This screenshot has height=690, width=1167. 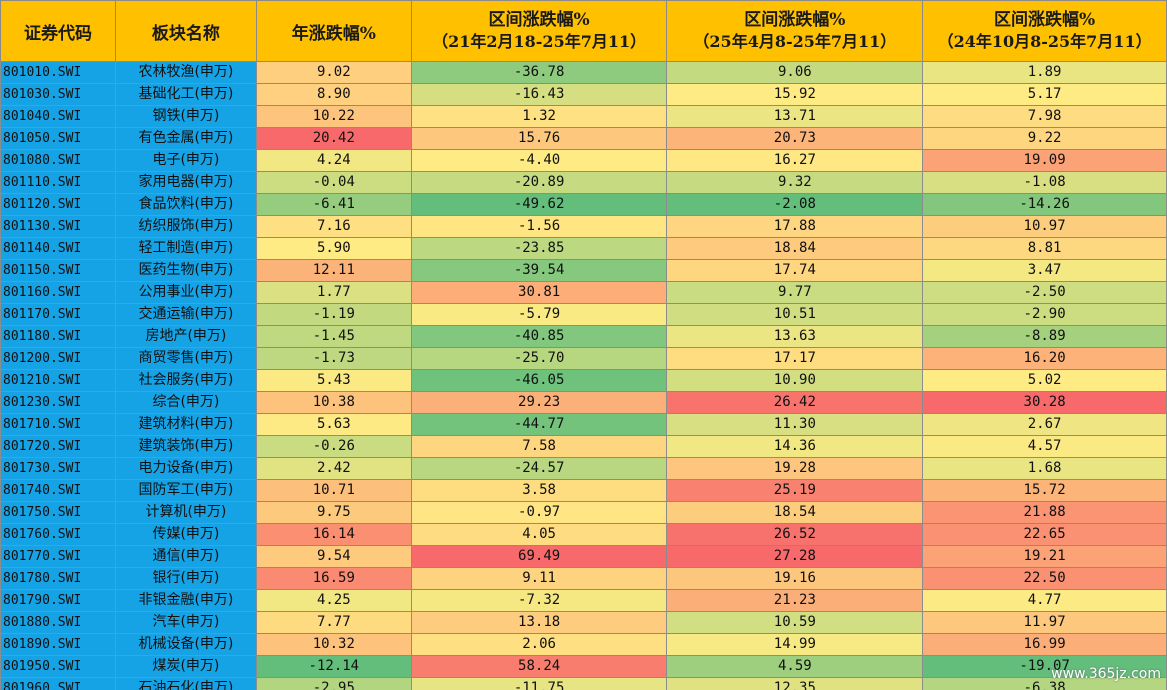 What do you see at coordinates (185, 446) in the screenshot?
I see `cell-name: 建筑装饰(申万)` at bounding box center [185, 446].